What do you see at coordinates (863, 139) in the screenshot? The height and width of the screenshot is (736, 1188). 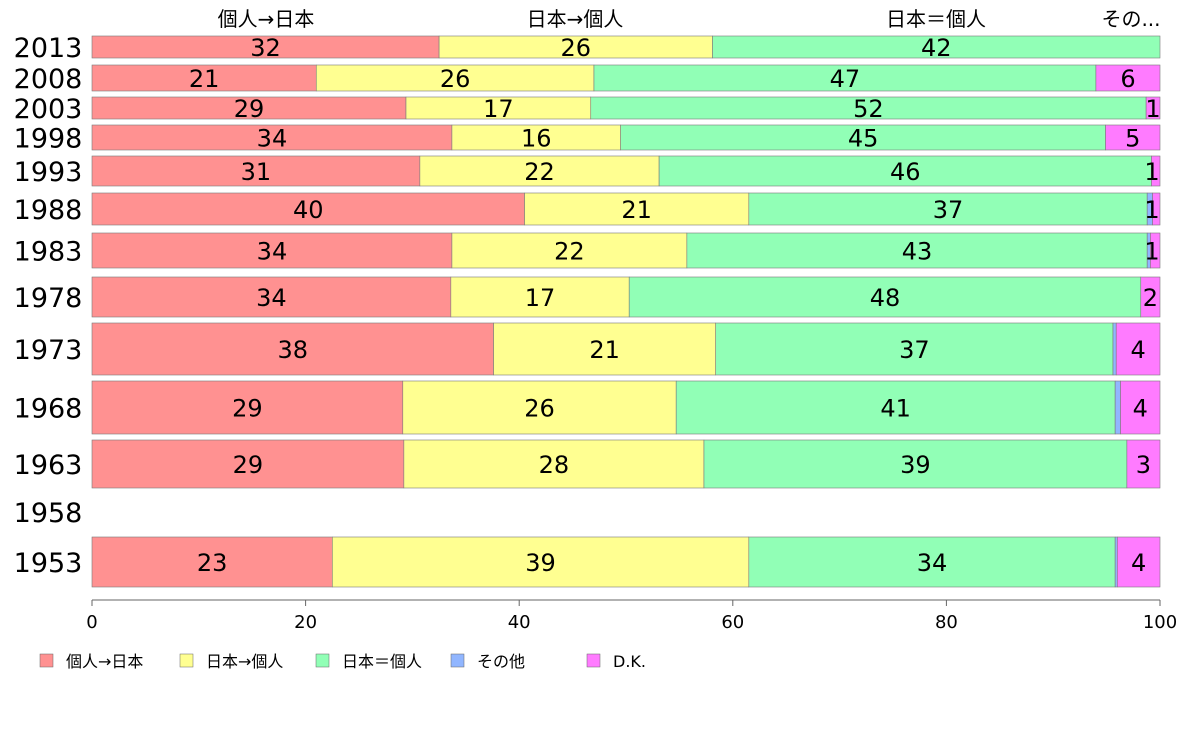 I see `data-label: 45` at bounding box center [863, 139].